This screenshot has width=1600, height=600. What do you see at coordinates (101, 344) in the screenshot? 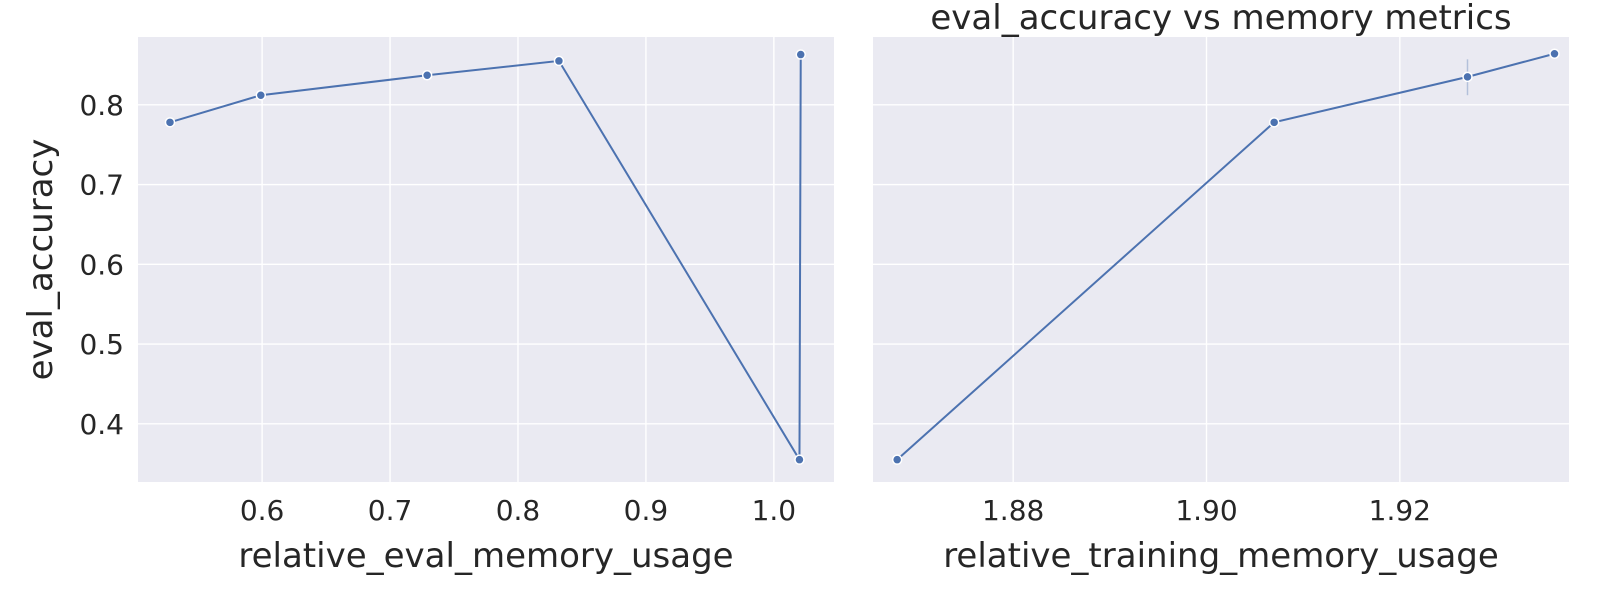
I see `y-tick-label: 0.5` at bounding box center [101, 344].